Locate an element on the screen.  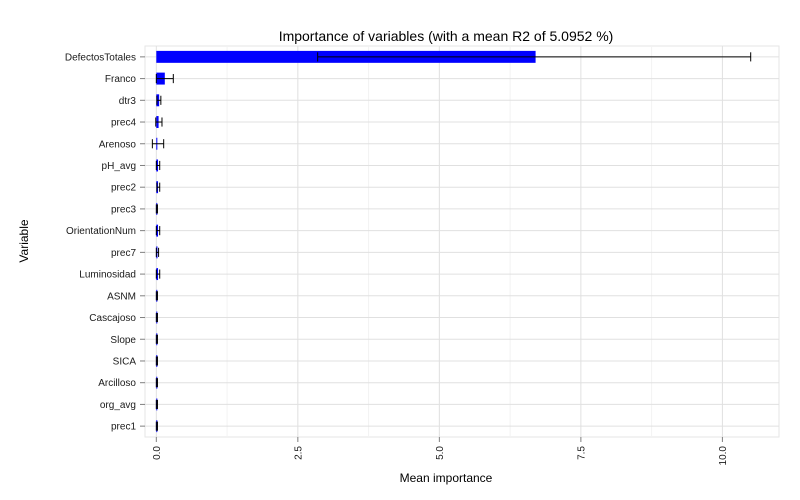
y-tick-label: prec7 is located at coordinates (123, 253).